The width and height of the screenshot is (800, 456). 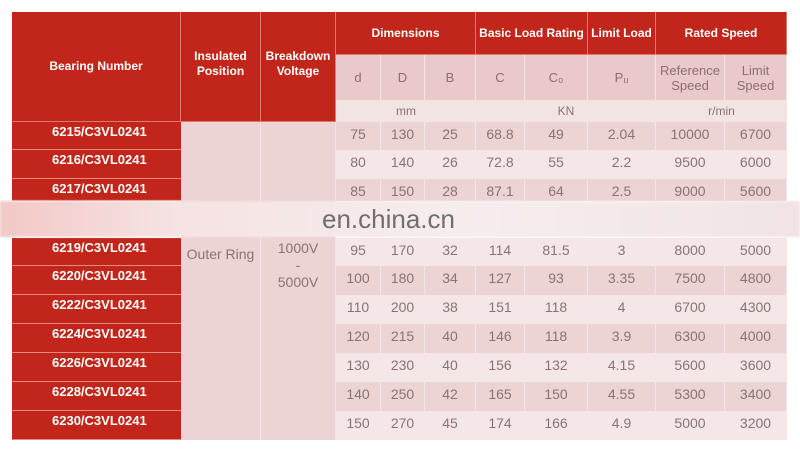 I want to click on bearing-number-cell: 6228/C3VL0241, so click(x=96, y=396).